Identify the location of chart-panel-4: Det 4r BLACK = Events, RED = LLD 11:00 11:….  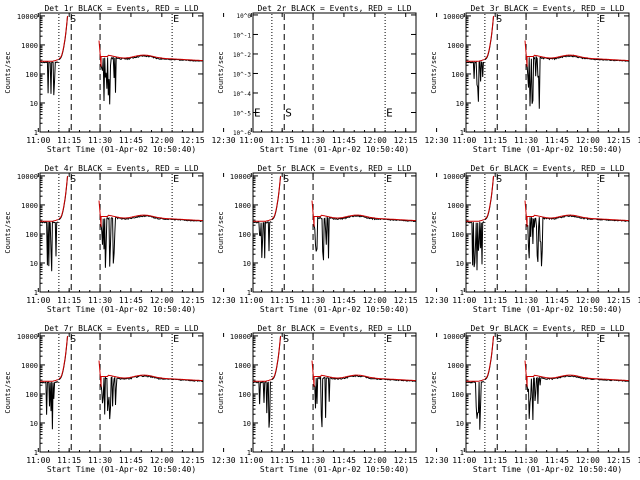
(120, 239).